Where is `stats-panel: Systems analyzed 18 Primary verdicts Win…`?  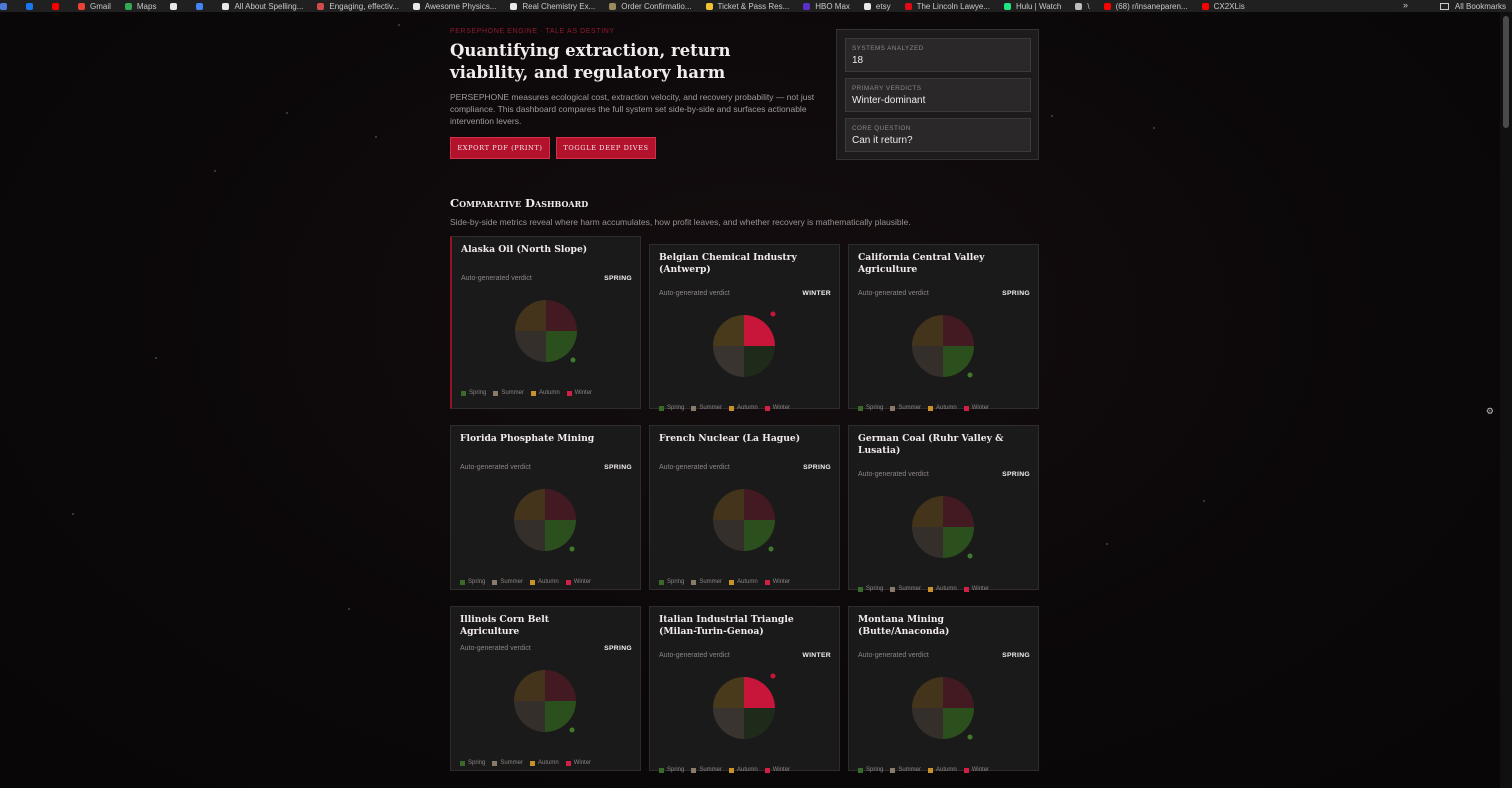 stats-panel: Systems analyzed 18 Primary verdicts Win… is located at coordinates (937, 94).